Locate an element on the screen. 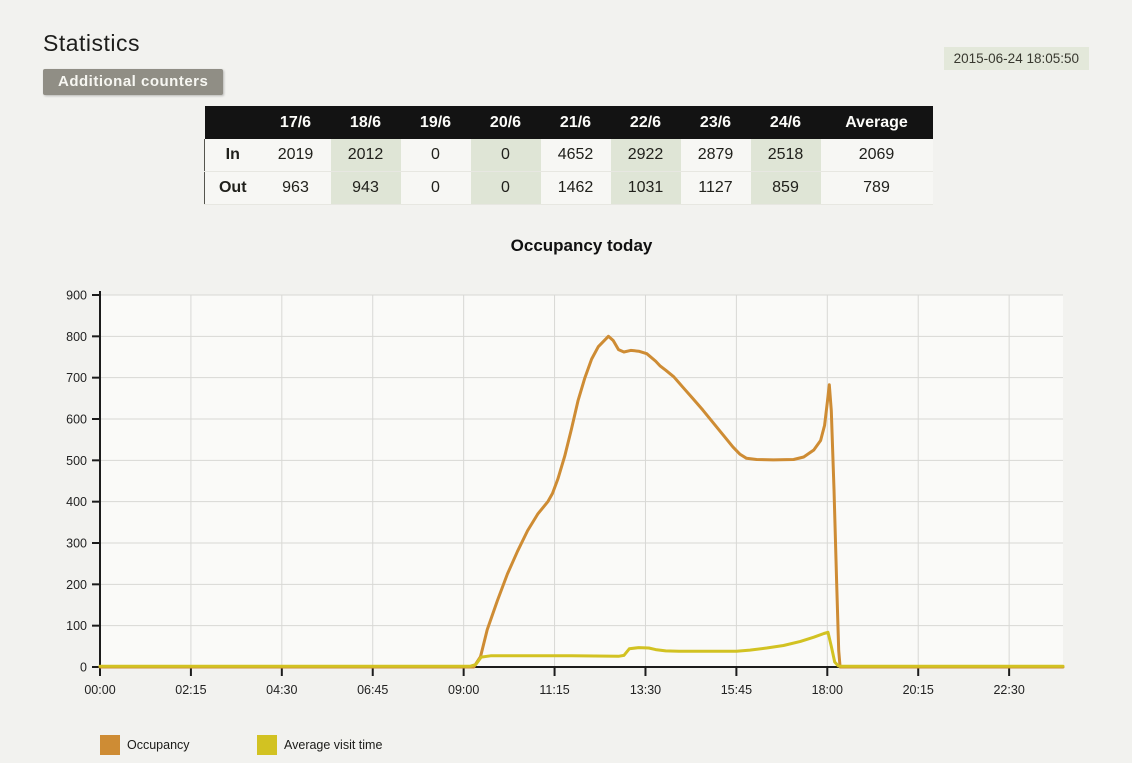  legend-item-occupancy: Occupancy is located at coordinates (145, 745).